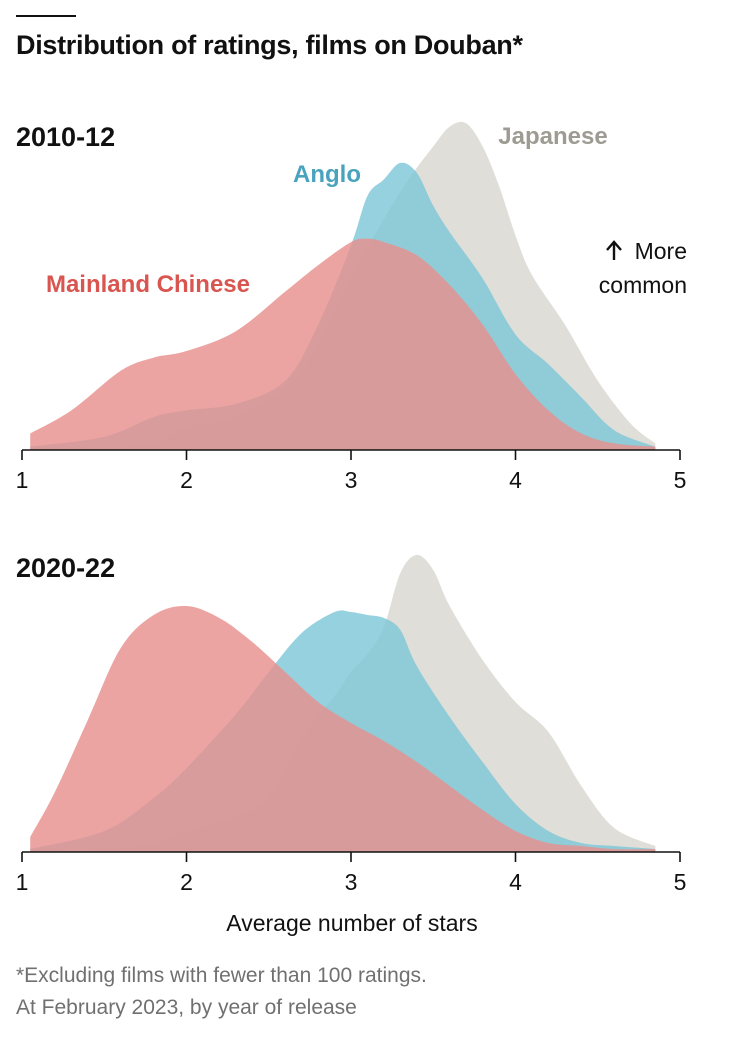  I want to click on annotation-more: More, so click(661, 251).